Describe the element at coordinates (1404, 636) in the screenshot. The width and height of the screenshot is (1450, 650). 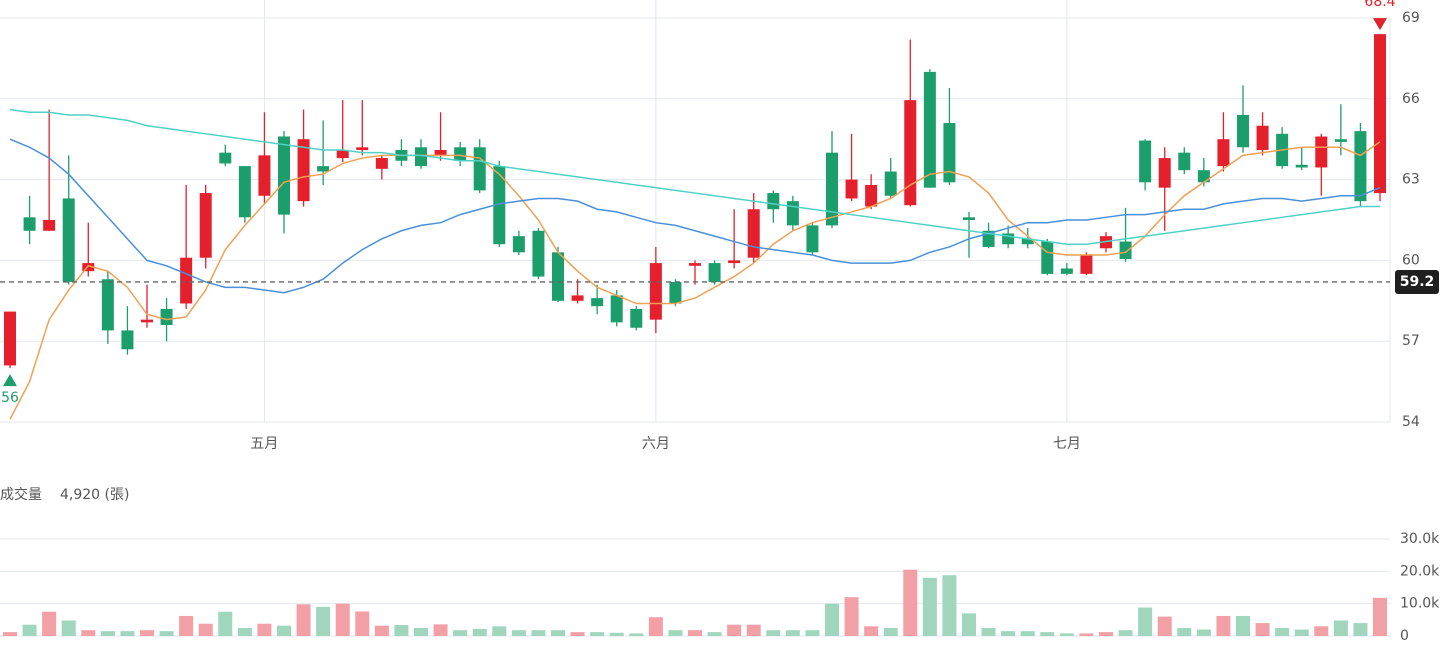
I see `y-tick-label: 0` at that location.